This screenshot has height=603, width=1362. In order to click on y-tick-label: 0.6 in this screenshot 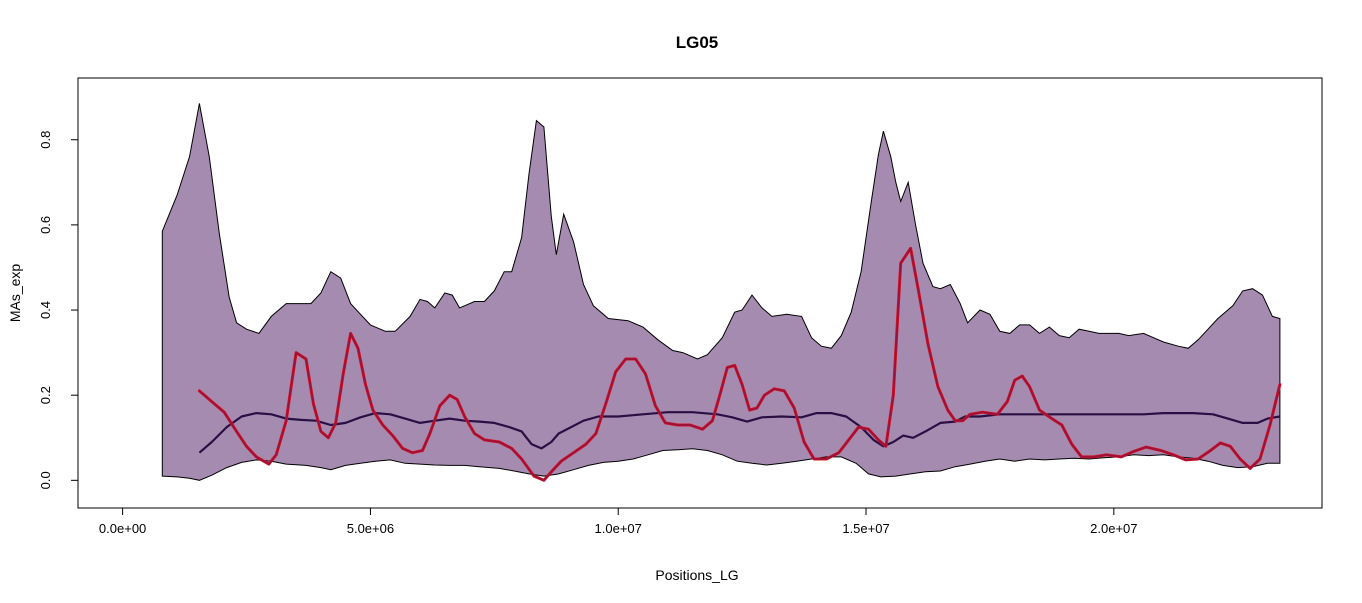, I will do `click(45, 225)`.